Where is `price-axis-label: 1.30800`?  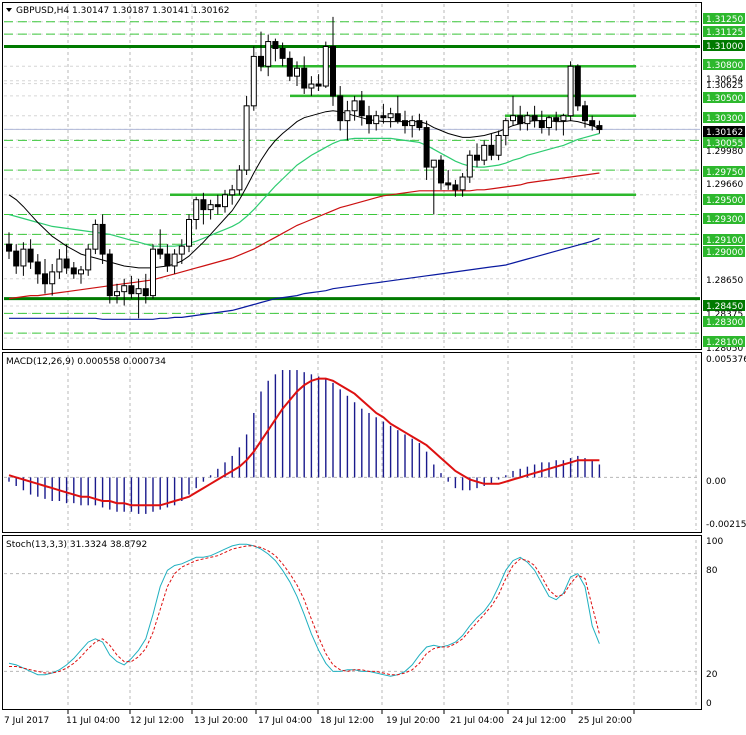
price-axis-label: 1.30800 is located at coordinates (724, 66).